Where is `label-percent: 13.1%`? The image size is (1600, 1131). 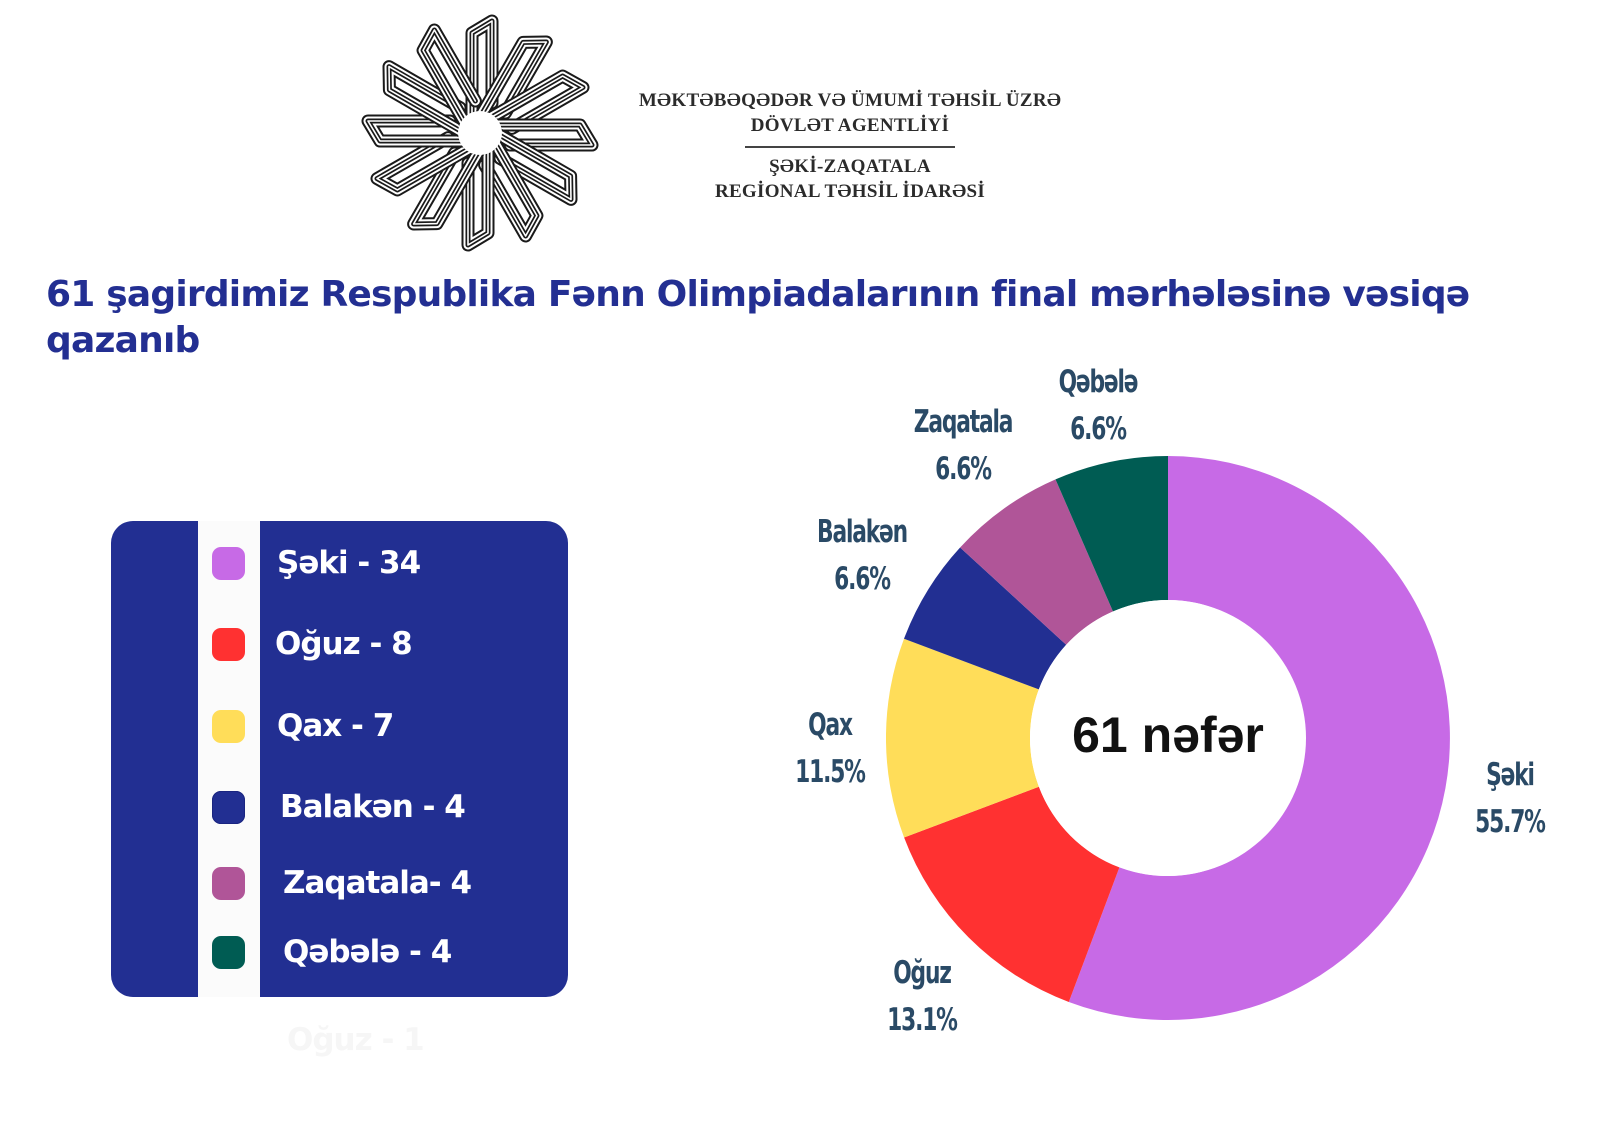
label-percent: 13.1% is located at coordinates (922, 1020).